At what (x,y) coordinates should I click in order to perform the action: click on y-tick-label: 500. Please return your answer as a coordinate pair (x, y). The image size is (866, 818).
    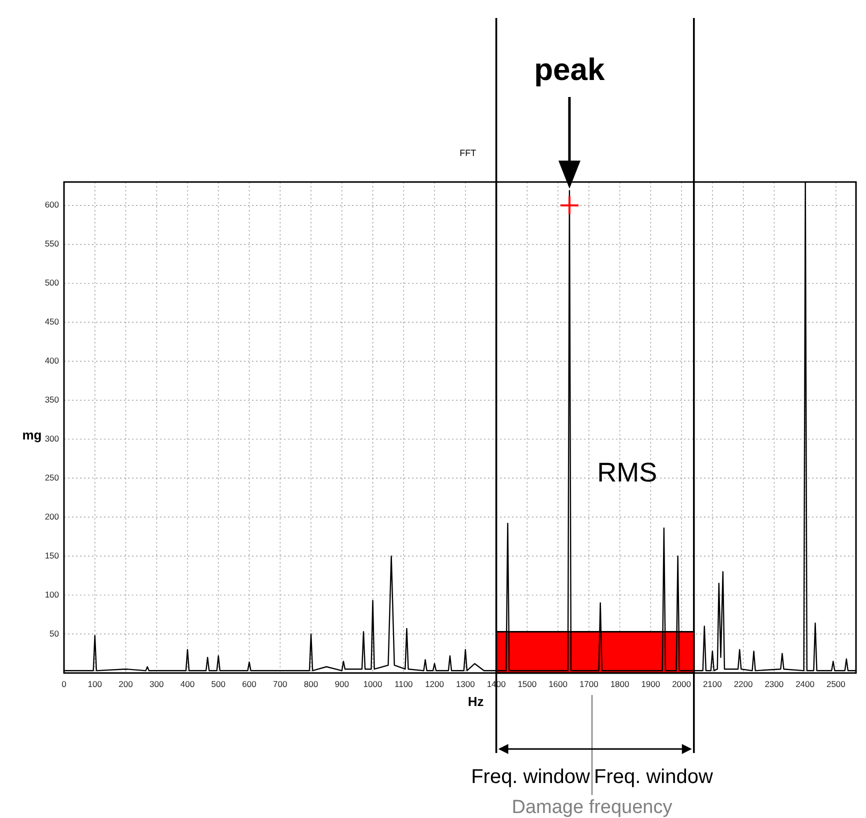
    Looking at the image, I should click on (52, 283).